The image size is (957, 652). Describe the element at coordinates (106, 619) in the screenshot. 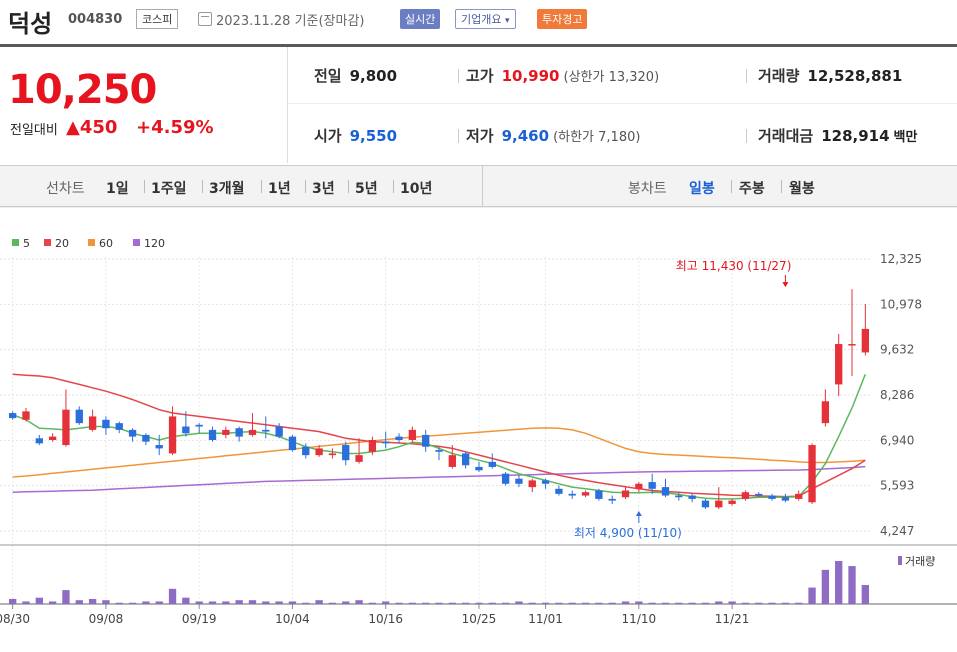

I see `x-tick-label: 09/08` at that location.